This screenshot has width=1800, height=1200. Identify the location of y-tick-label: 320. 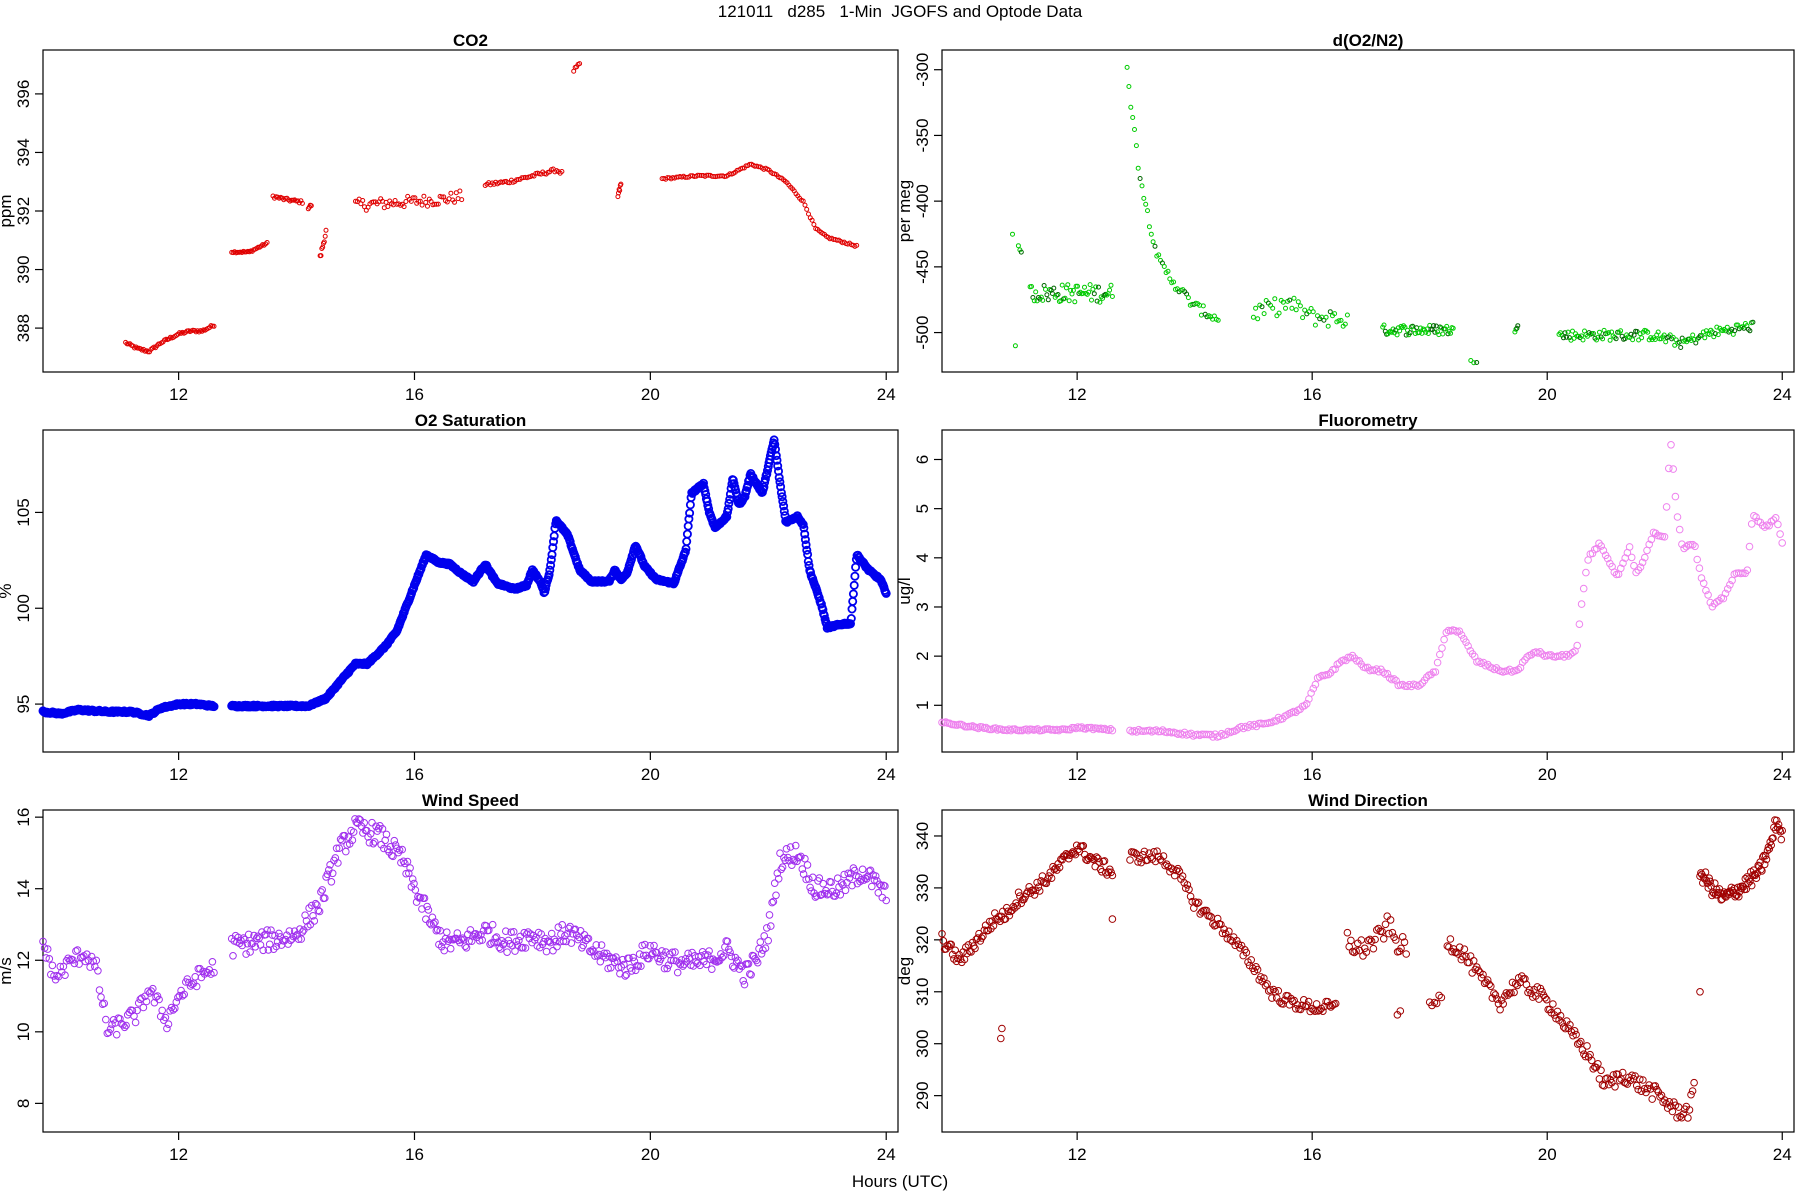
(922, 940).